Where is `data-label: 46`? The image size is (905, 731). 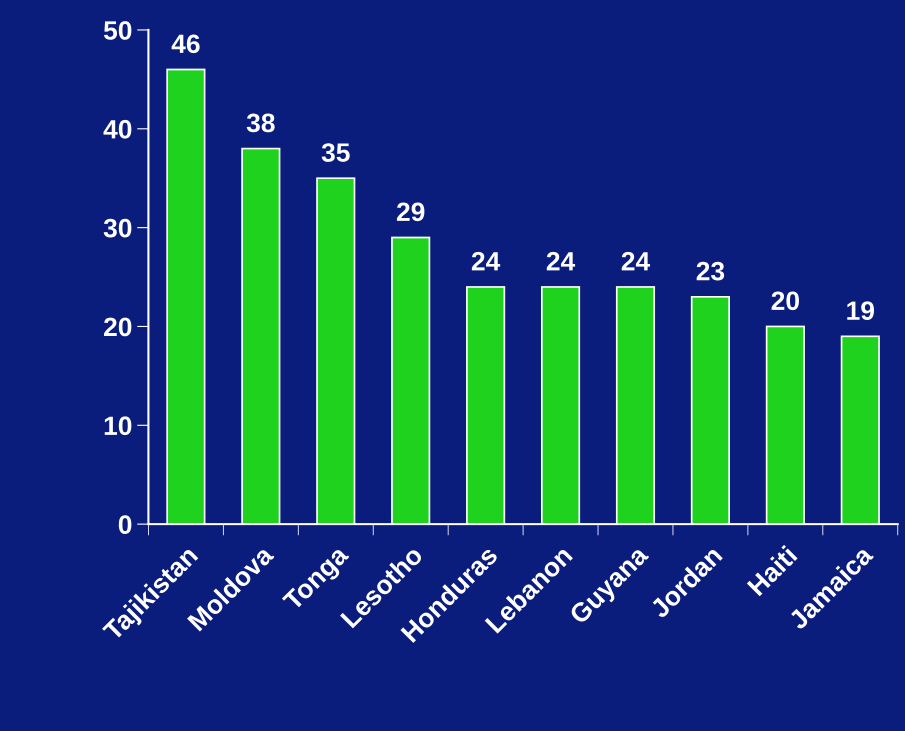 data-label: 46 is located at coordinates (186, 44).